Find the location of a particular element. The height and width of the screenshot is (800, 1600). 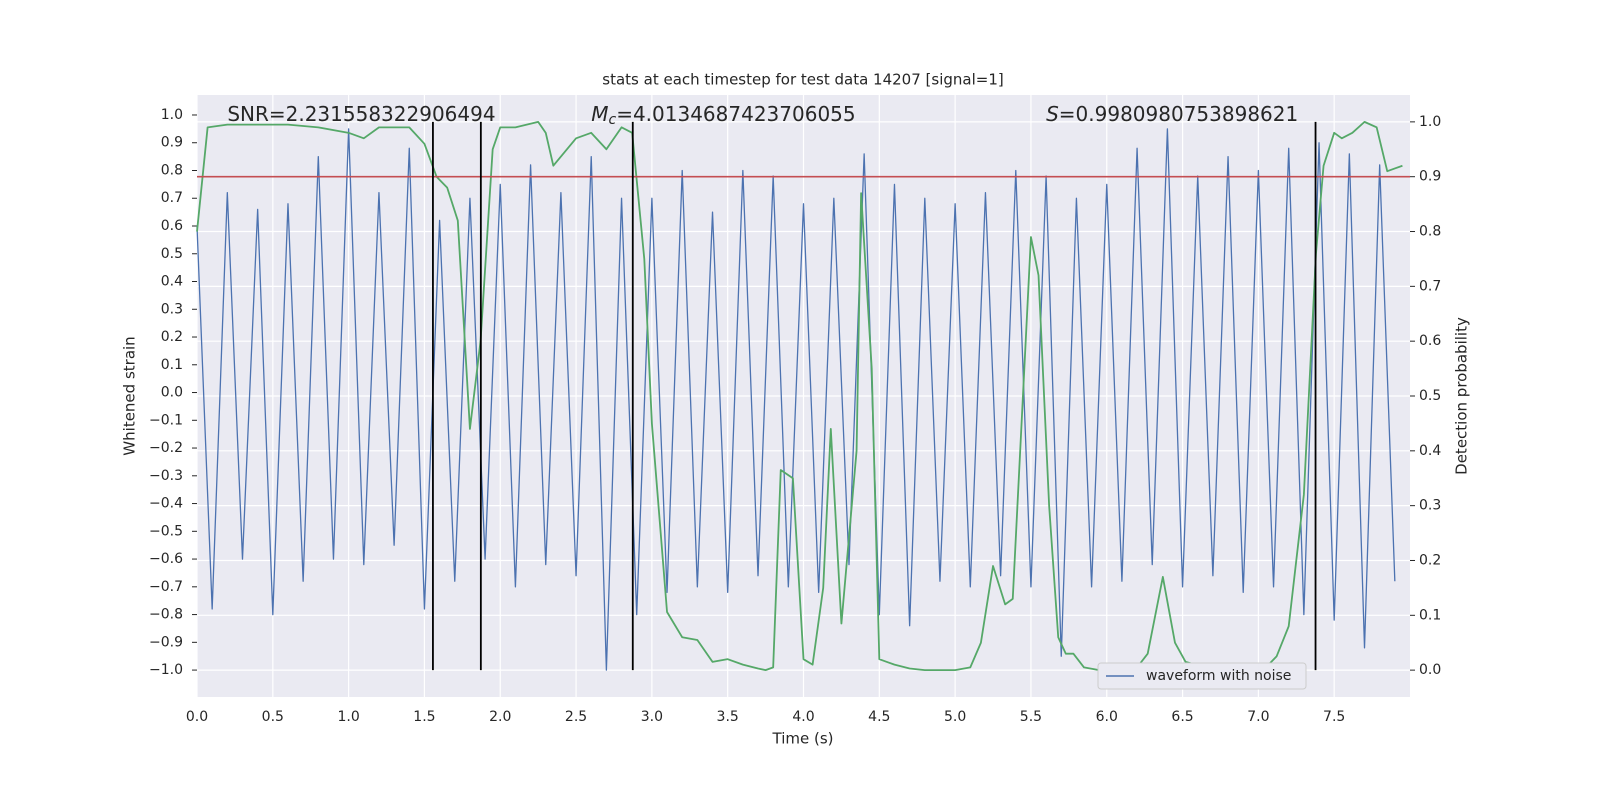

legend-box is located at coordinates (1202, 676).